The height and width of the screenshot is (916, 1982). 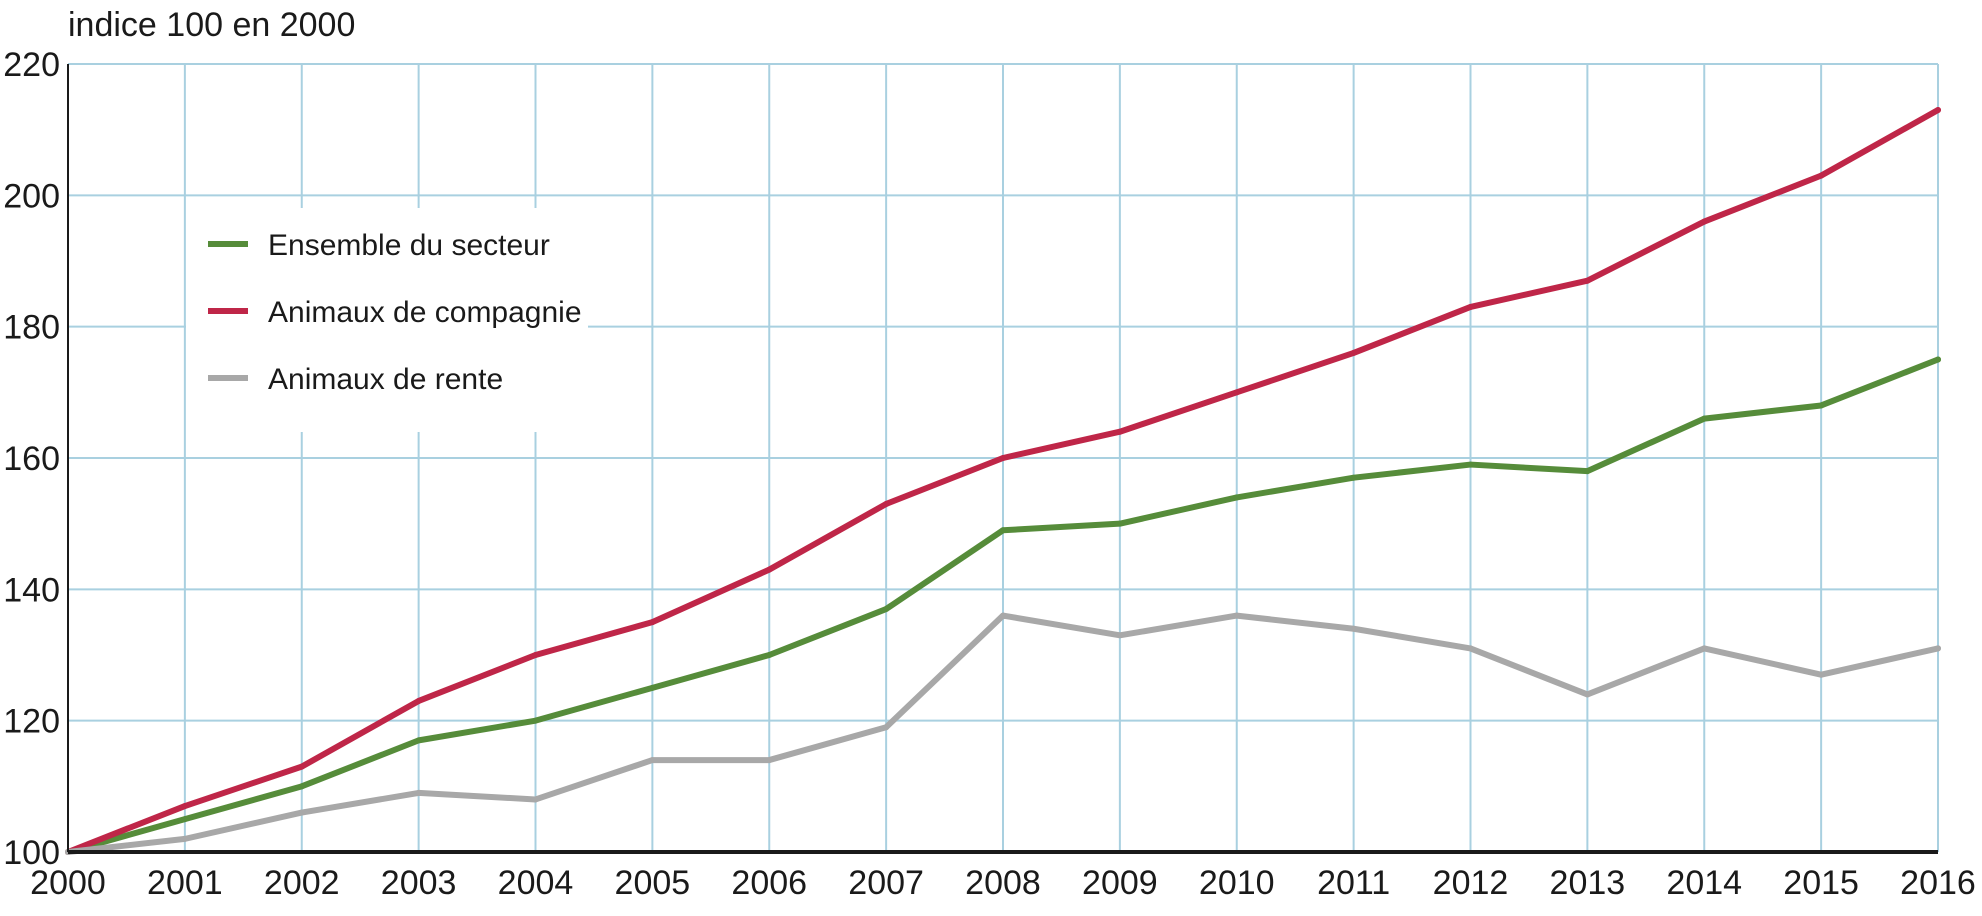 What do you see at coordinates (1353, 352) in the screenshot?
I see `data-point-s2-2011` at bounding box center [1353, 352].